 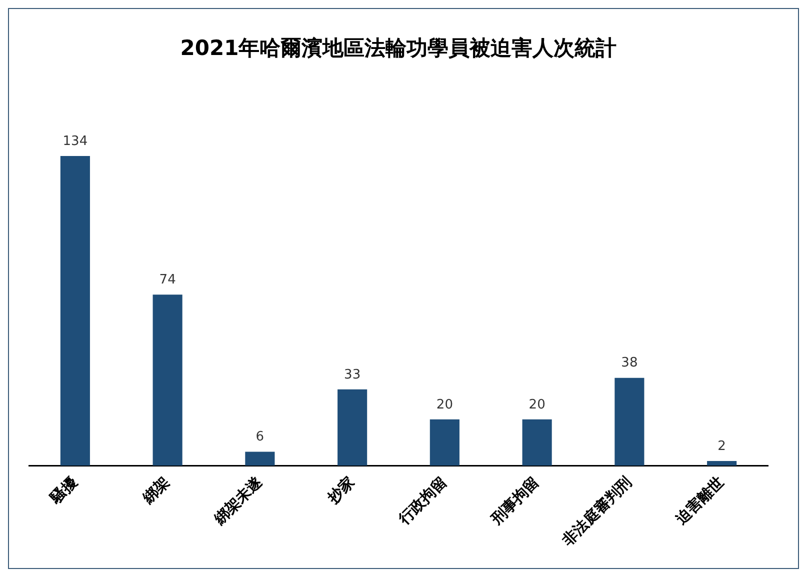 What do you see at coordinates (238, 500) in the screenshot?
I see `x-tick-label: 綁架未遂` at bounding box center [238, 500].